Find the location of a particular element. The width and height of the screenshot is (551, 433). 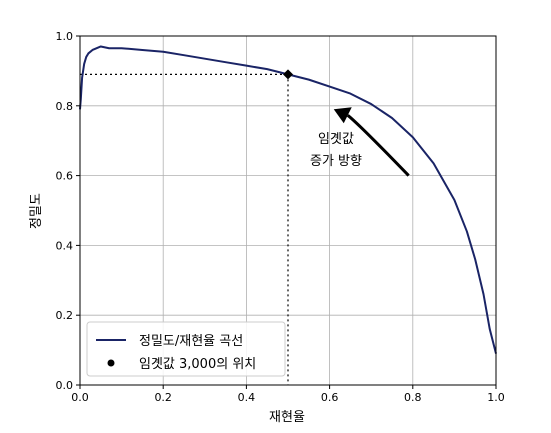

y-tick-label: 0.4 is located at coordinates (65, 245).